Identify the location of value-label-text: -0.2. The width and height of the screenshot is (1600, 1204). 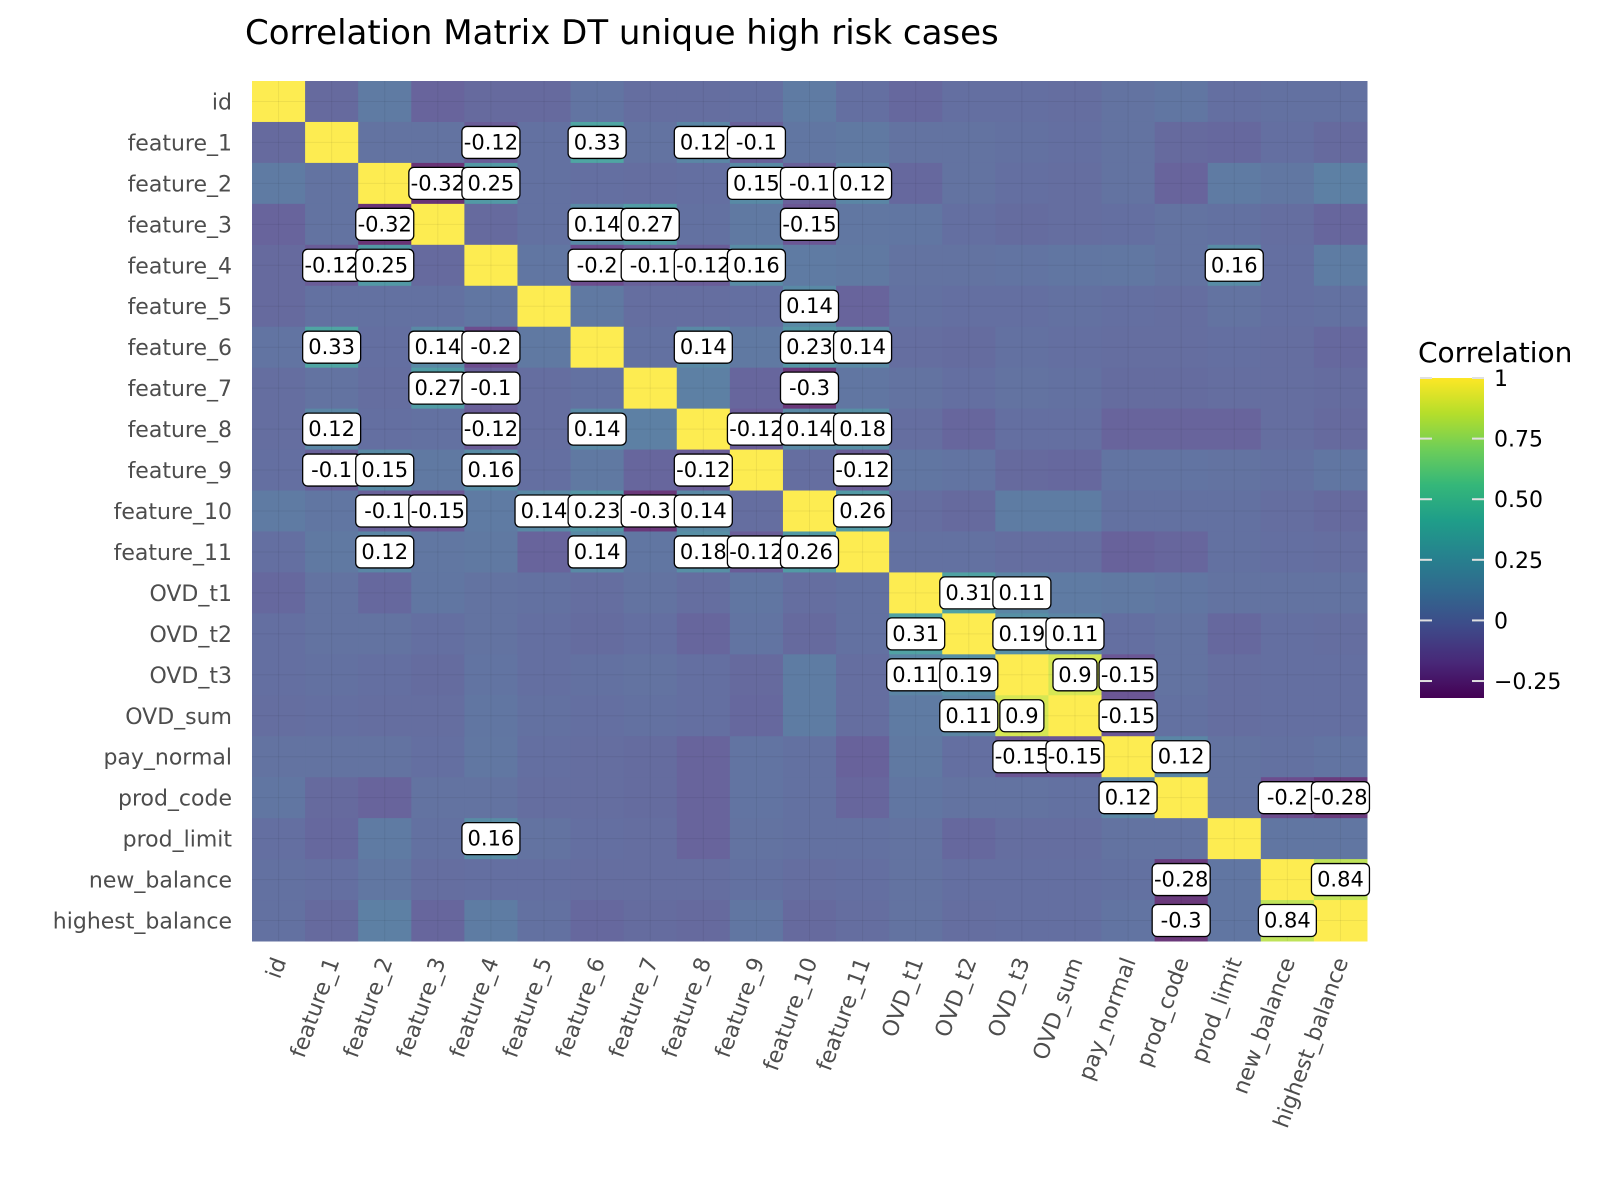
(1287, 798).